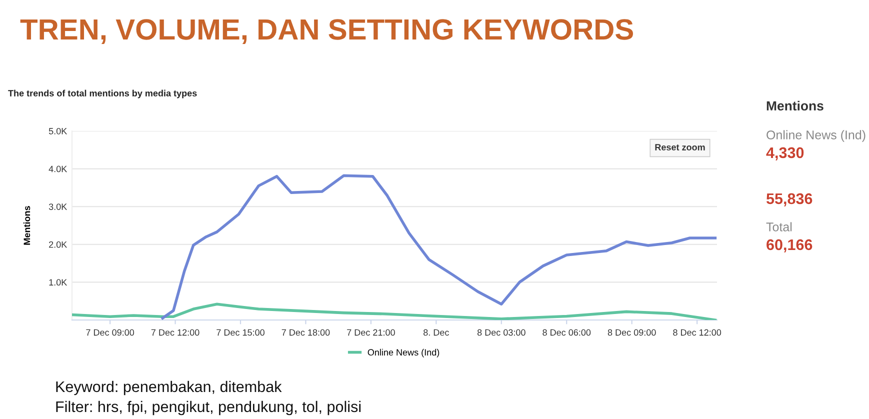 The width and height of the screenshot is (869, 419). What do you see at coordinates (26, 225) in the screenshot?
I see `y-axis-title: Mentions` at bounding box center [26, 225].